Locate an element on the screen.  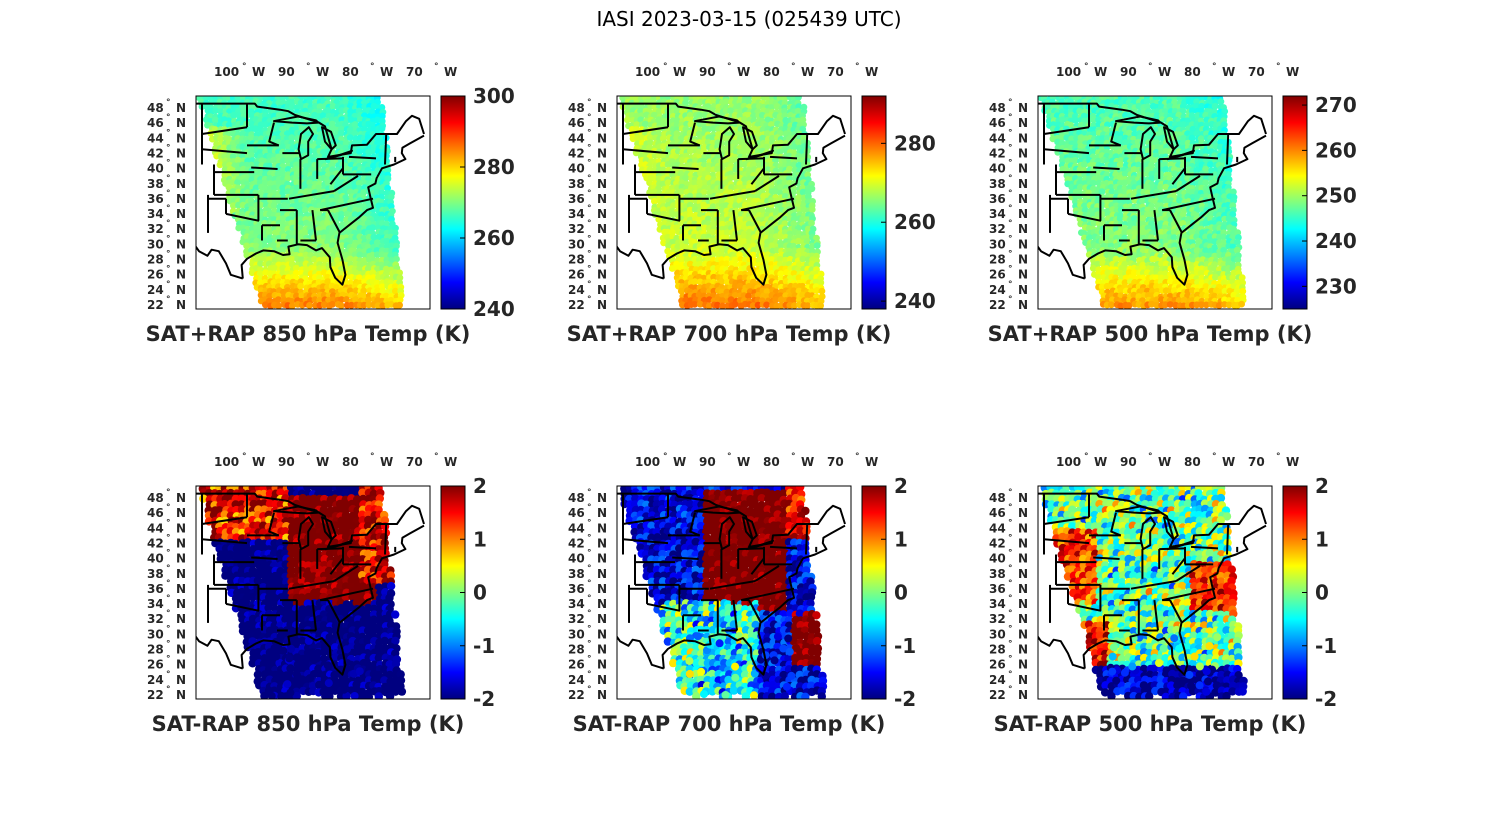
lat-label: 32 is located at coordinates (155, 229).